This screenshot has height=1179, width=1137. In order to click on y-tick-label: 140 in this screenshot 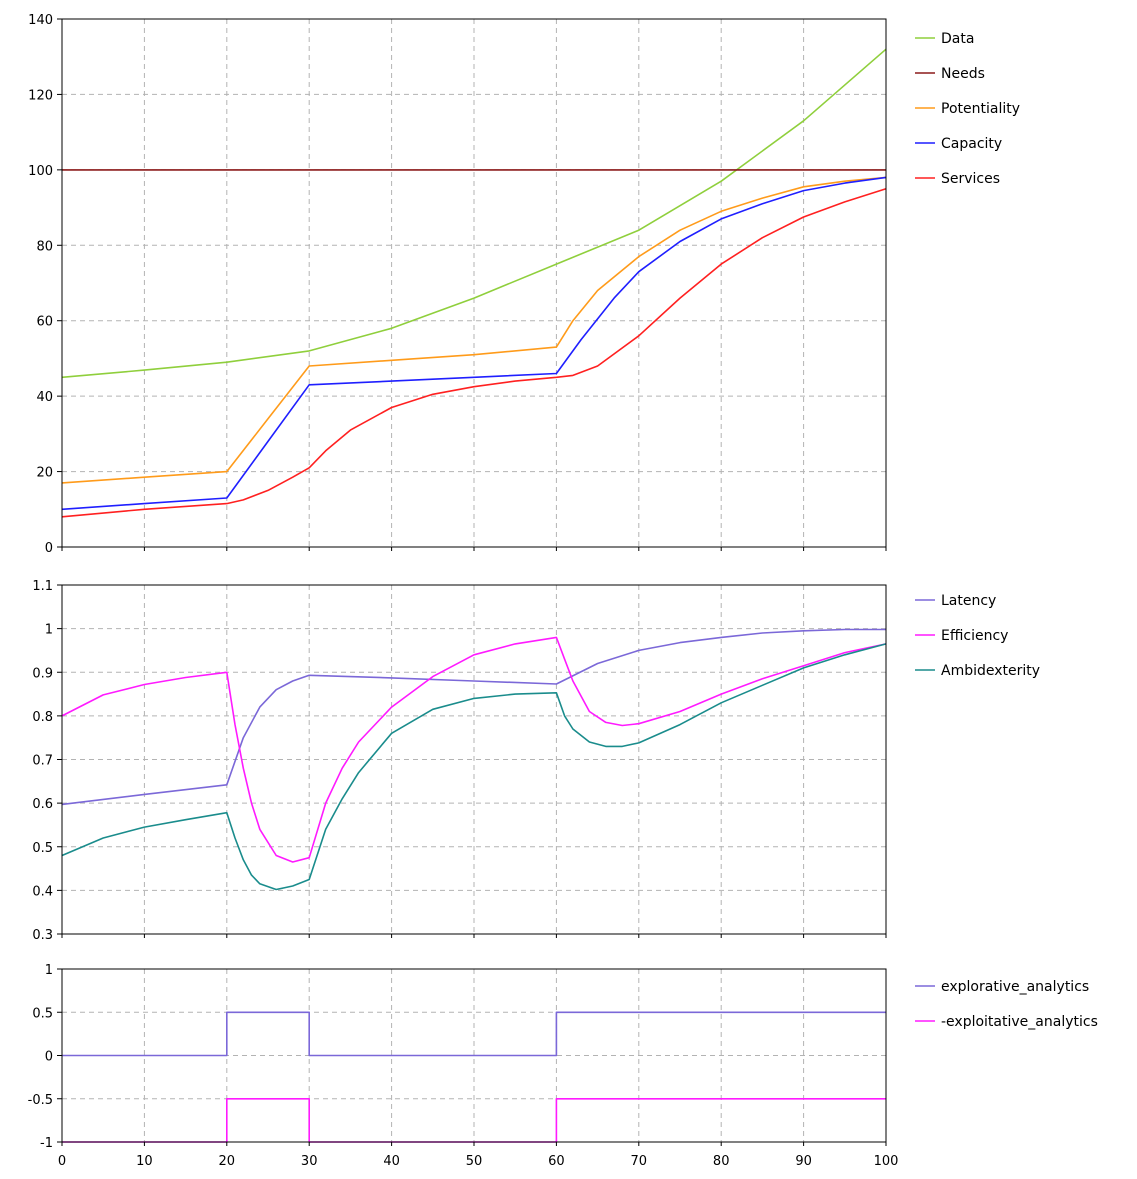, I will do `click(40, 20)`.